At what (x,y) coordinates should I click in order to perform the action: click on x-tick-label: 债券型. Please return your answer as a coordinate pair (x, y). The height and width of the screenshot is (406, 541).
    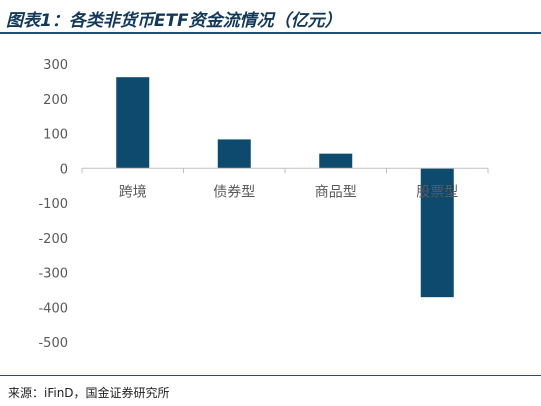
    Looking at the image, I should click on (234, 192).